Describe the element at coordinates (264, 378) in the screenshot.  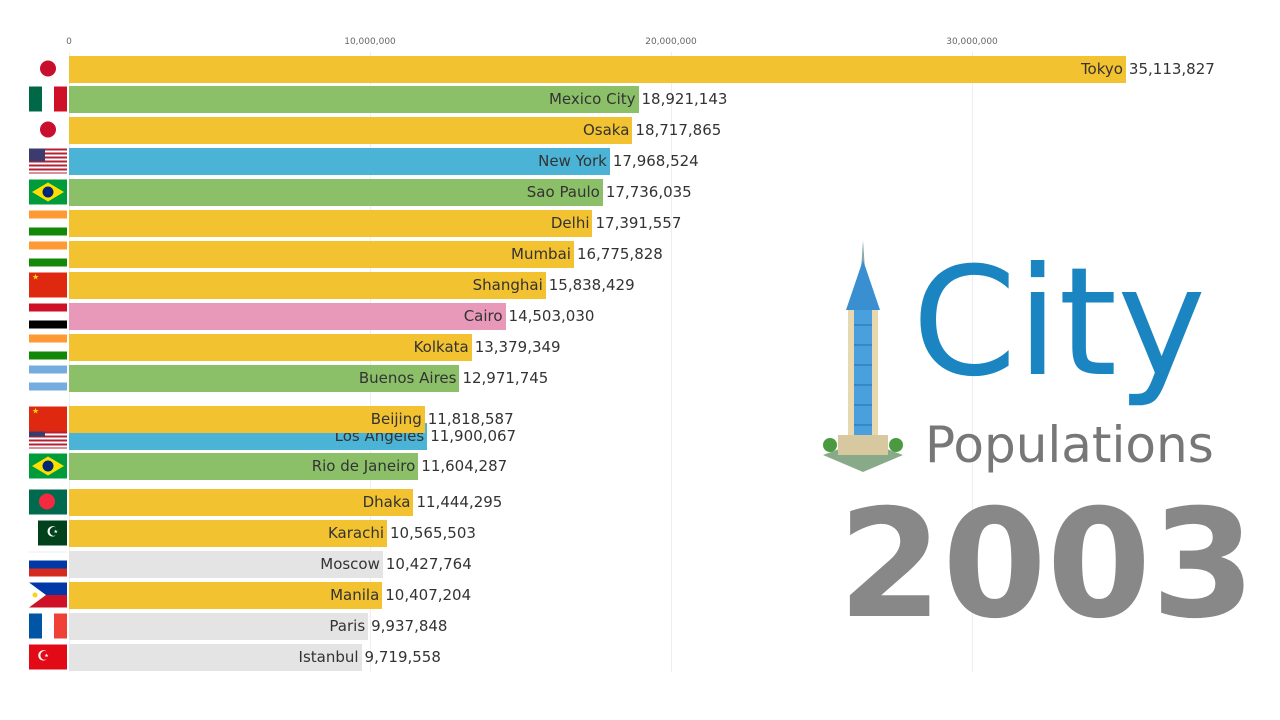
I see `bar-buenos-aires` at that location.